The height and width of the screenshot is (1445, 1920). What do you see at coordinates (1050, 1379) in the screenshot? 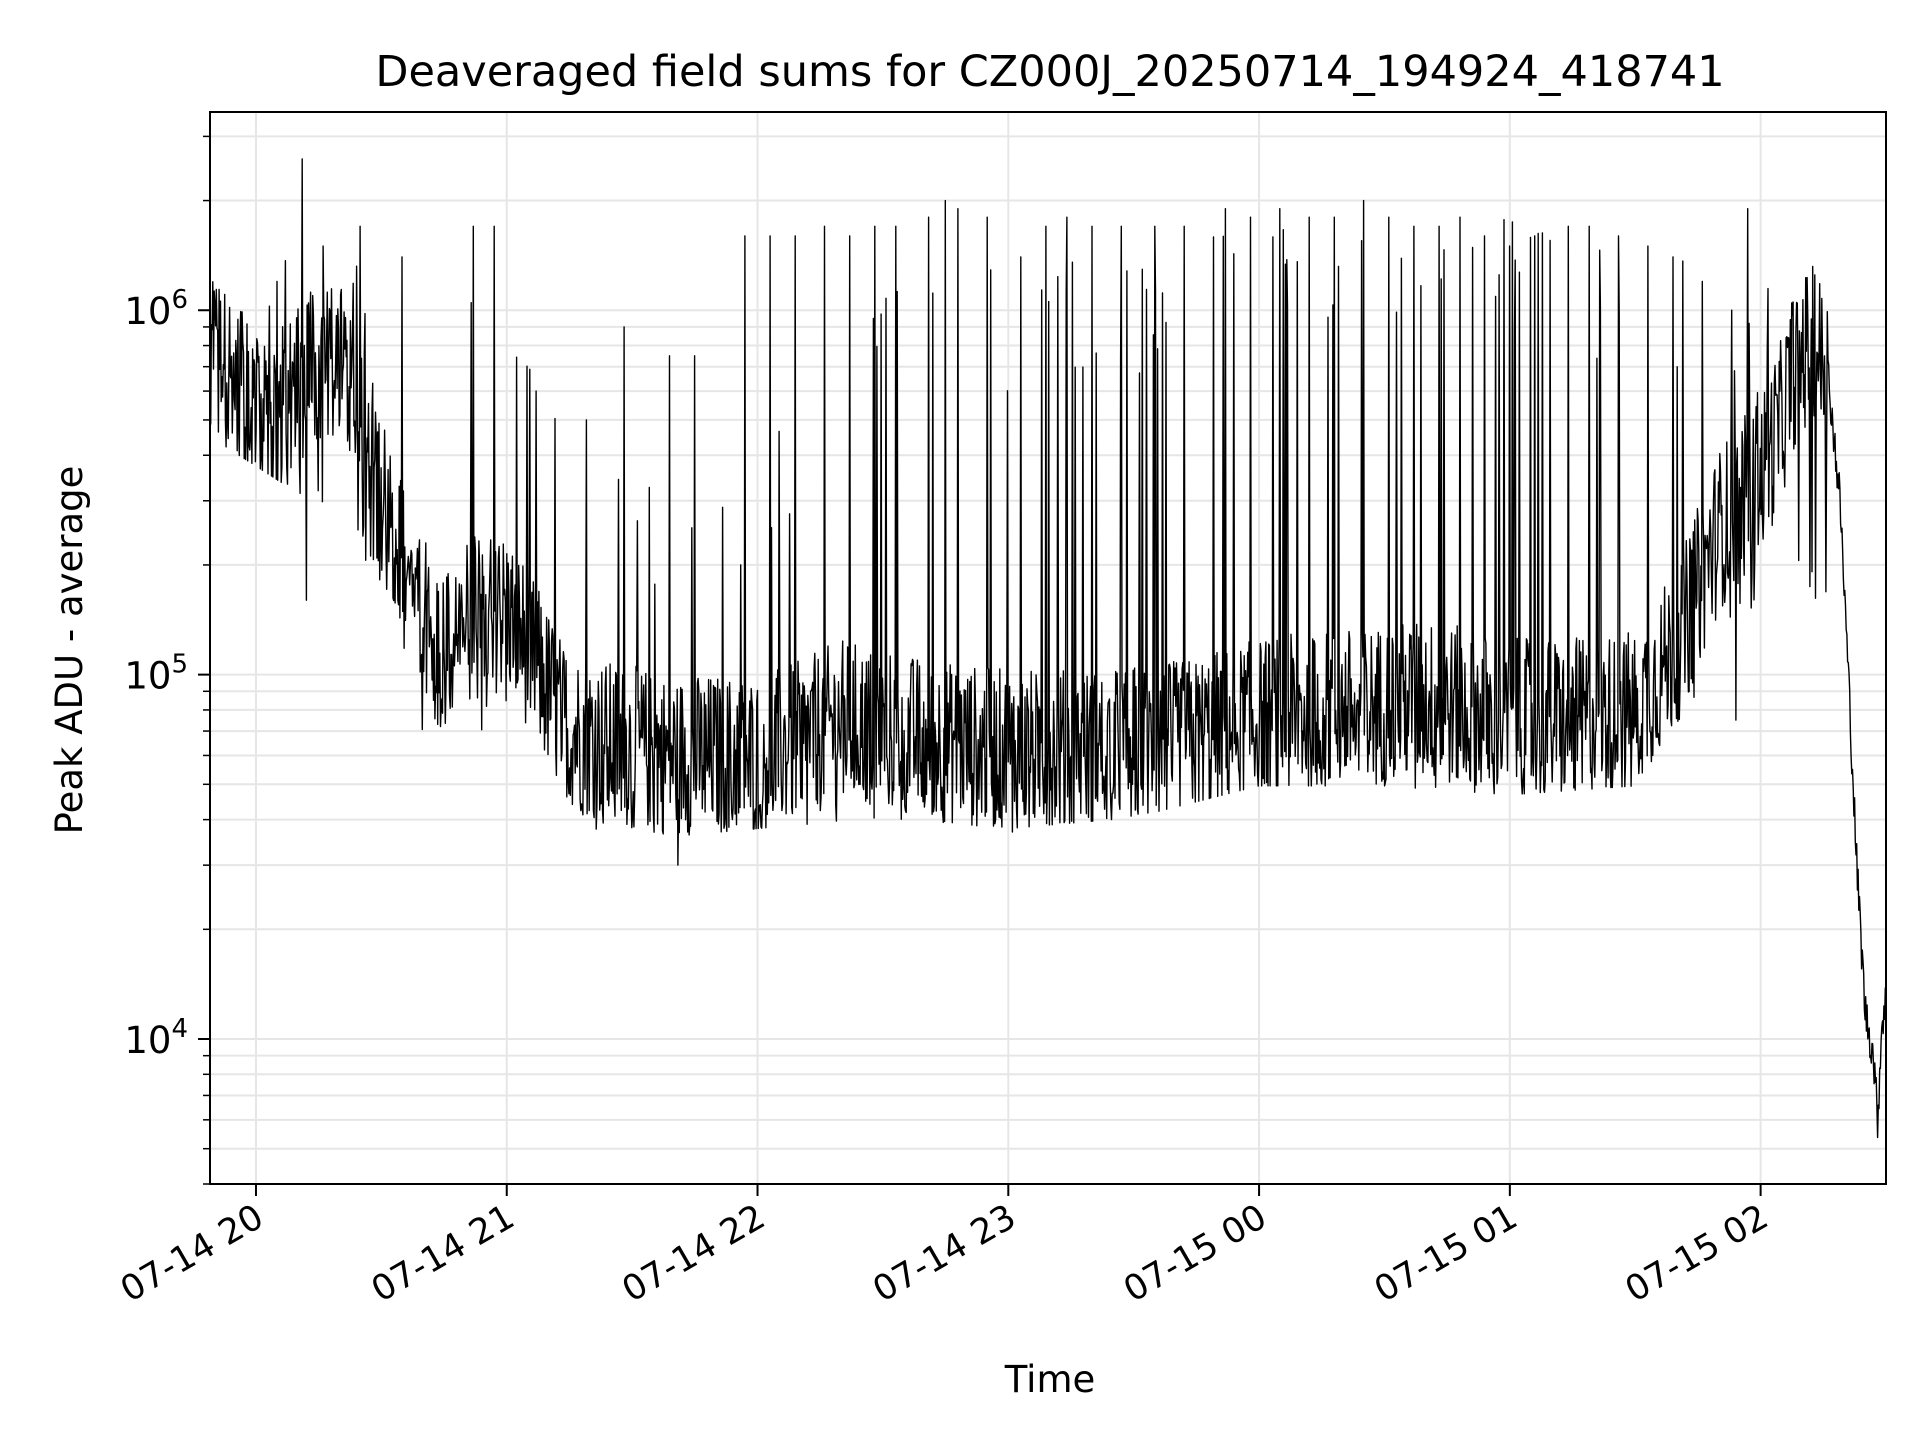
I see `x-axis-label: Time` at bounding box center [1050, 1379].